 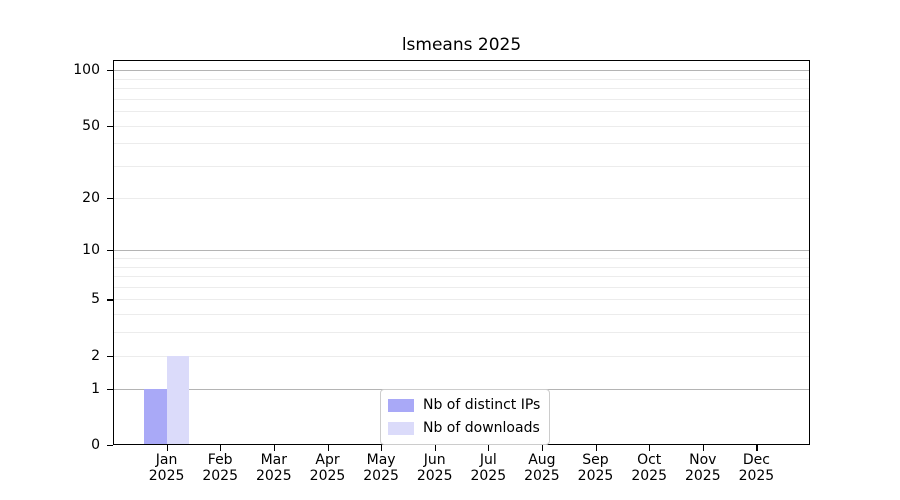 What do you see at coordinates (91, 197) in the screenshot?
I see `y-tick-label: 20` at bounding box center [91, 197].